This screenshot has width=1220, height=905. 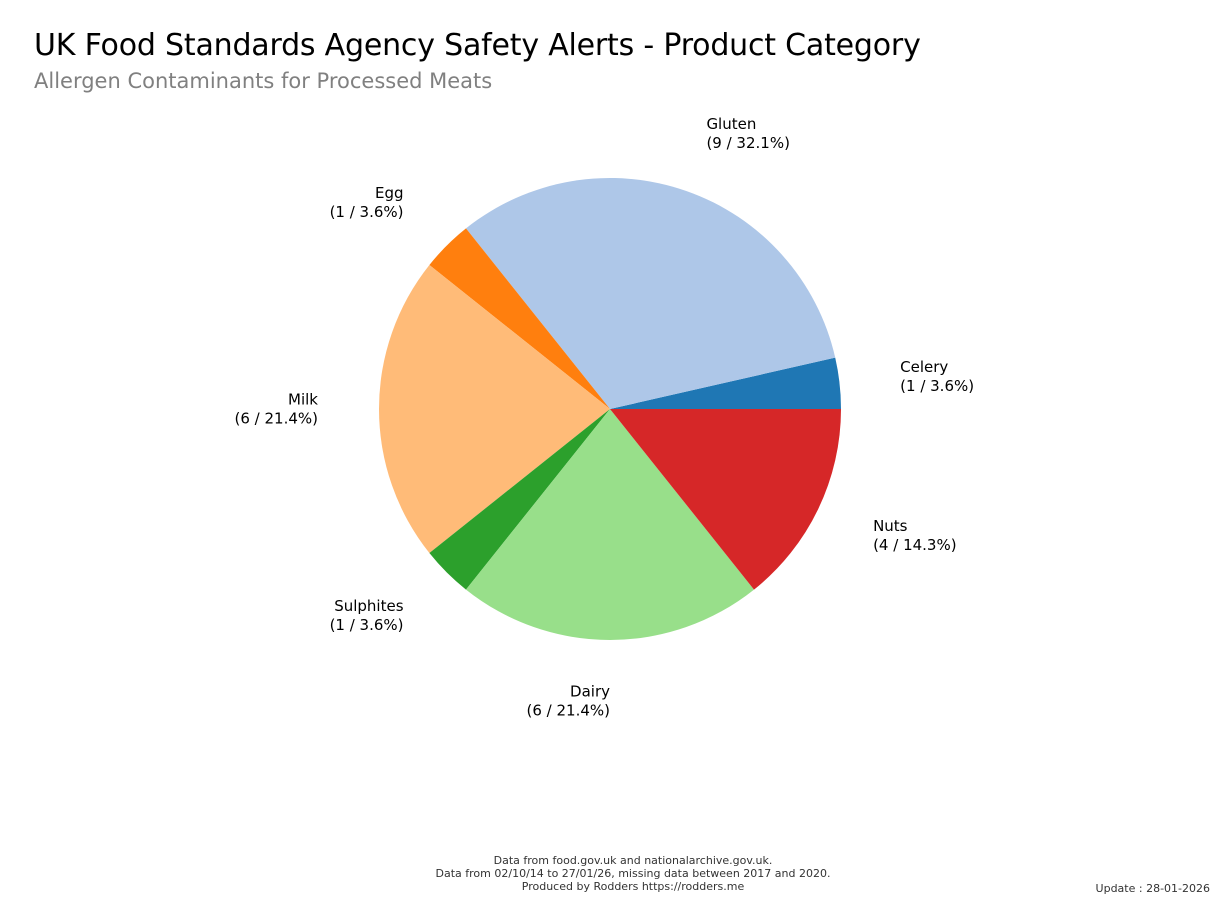 What do you see at coordinates (1152, 888) in the screenshot?
I see `update-date: Update : 28-01-2026` at bounding box center [1152, 888].